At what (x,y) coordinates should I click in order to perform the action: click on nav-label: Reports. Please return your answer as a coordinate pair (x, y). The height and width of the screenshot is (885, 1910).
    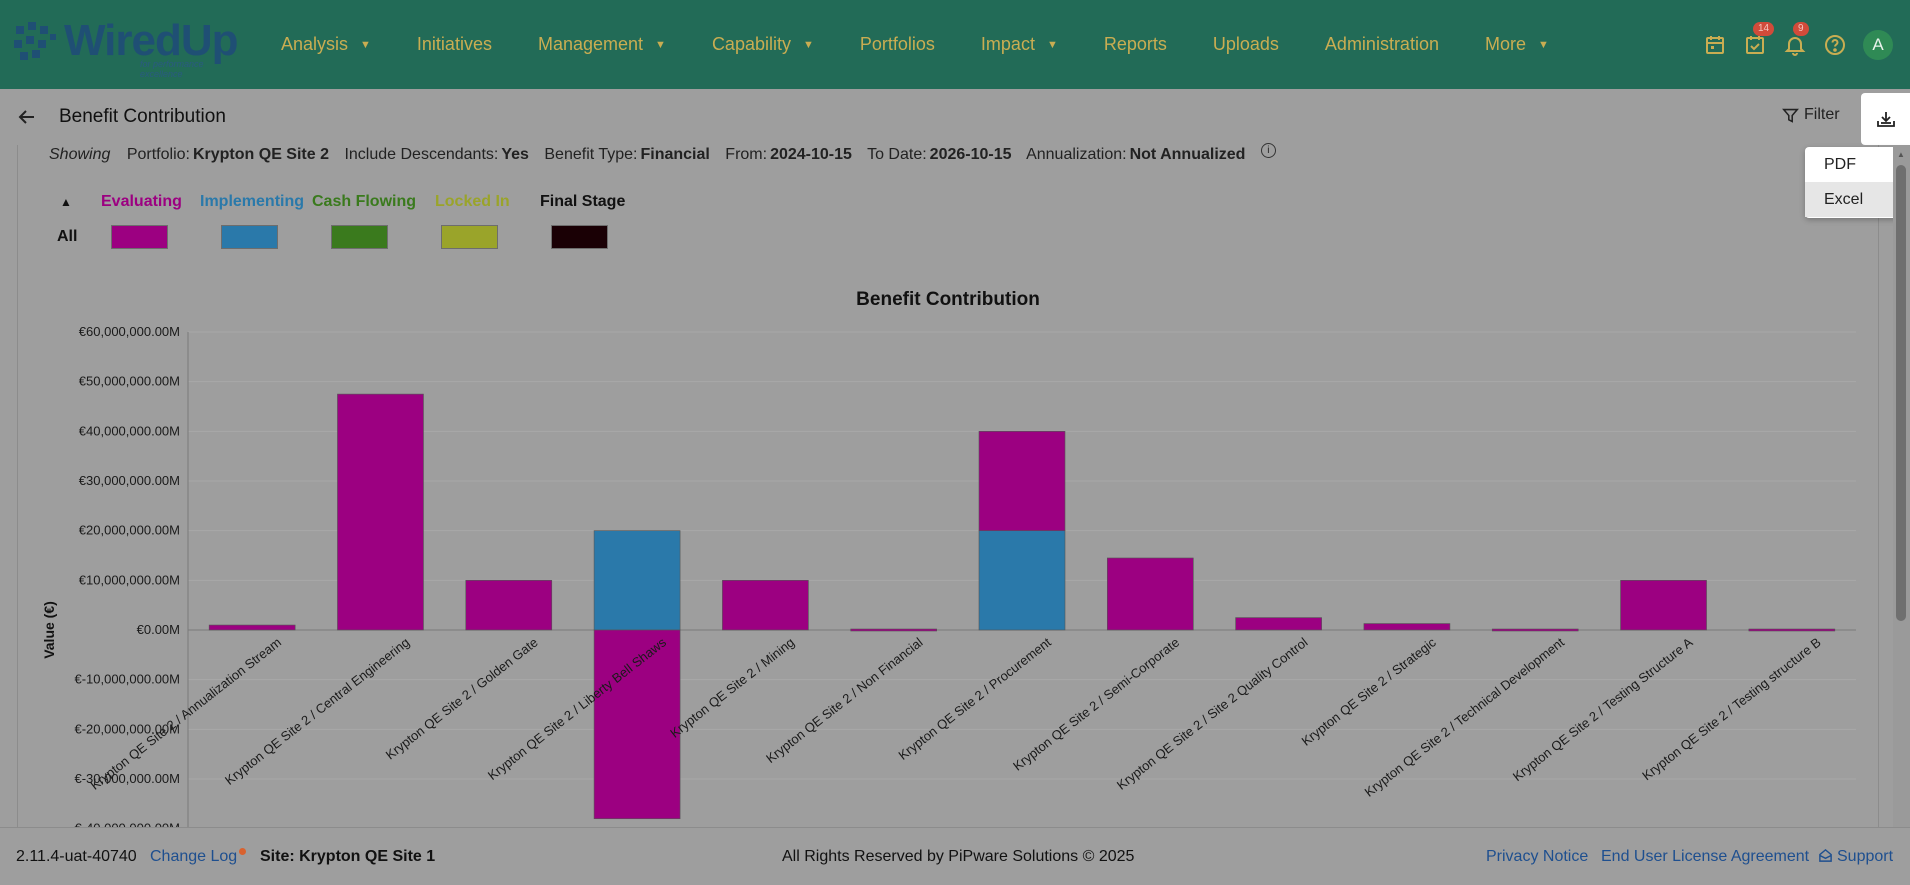
    Looking at the image, I should click on (1135, 44).